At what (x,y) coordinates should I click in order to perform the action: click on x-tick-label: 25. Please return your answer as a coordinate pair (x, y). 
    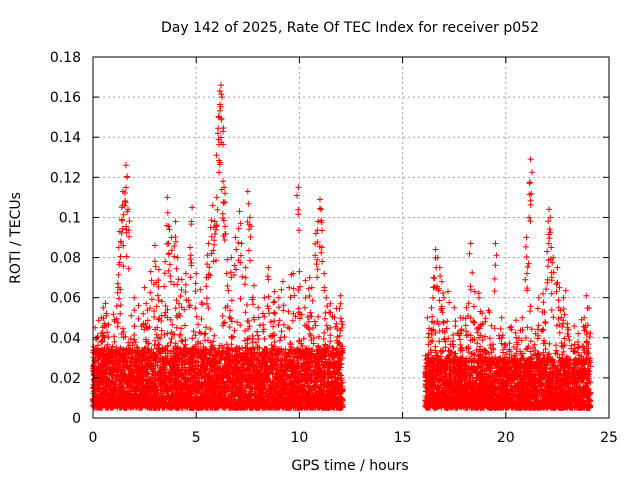
    Looking at the image, I should click on (609, 438).